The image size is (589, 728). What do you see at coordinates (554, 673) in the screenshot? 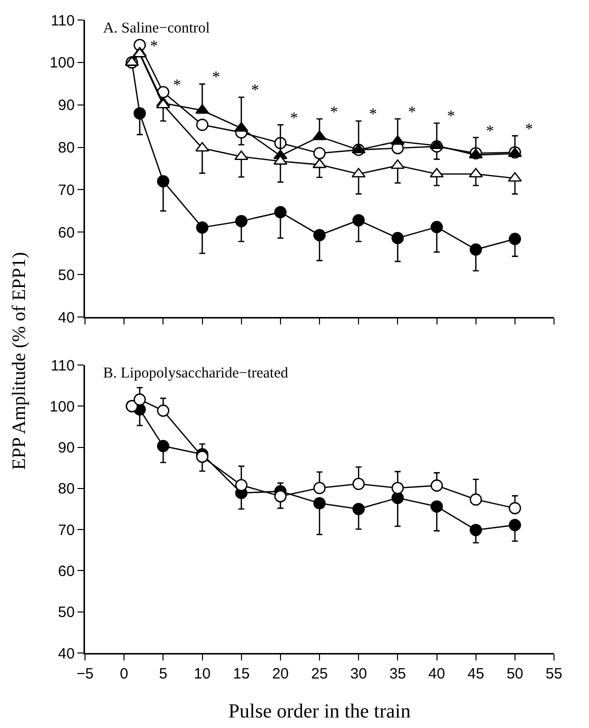
I see `x-tick-label: 55` at bounding box center [554, 673].